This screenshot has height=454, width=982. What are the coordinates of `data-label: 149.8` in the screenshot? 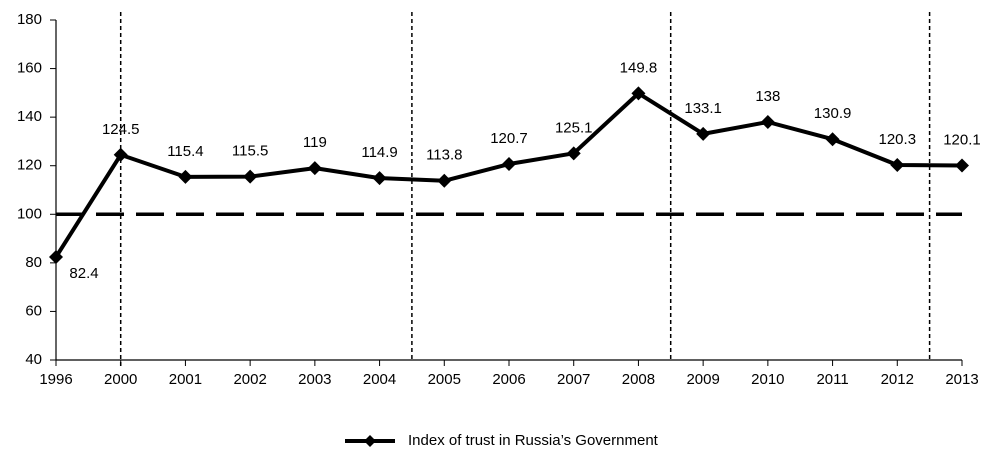 It's located at (639, 67).